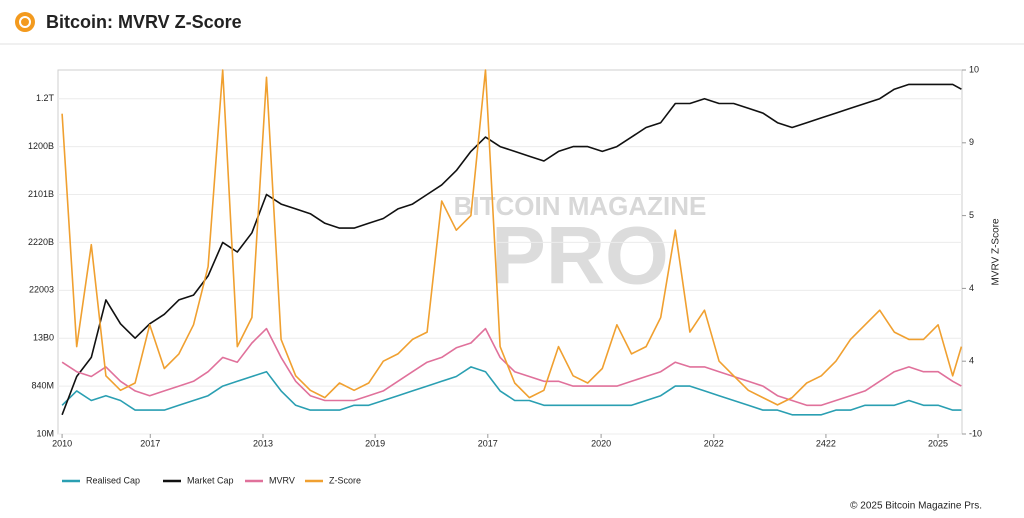  Describe the element at coordinates (43, 338) in the screenshot. I see `y-tick-label: 13B0` at that location.